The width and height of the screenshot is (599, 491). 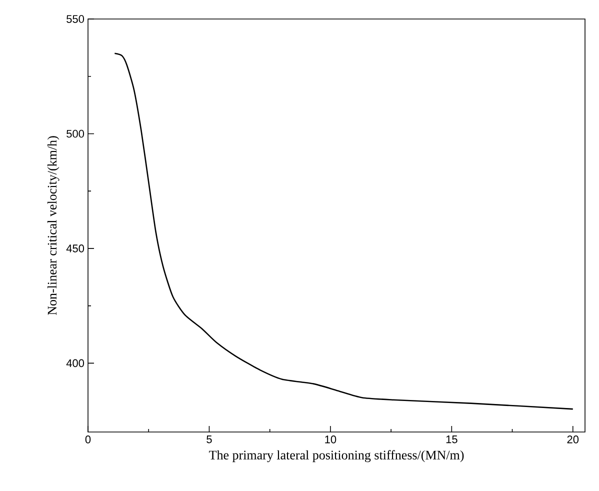 I want to click on y-tick-label: 450, so click(x=75, y=248).